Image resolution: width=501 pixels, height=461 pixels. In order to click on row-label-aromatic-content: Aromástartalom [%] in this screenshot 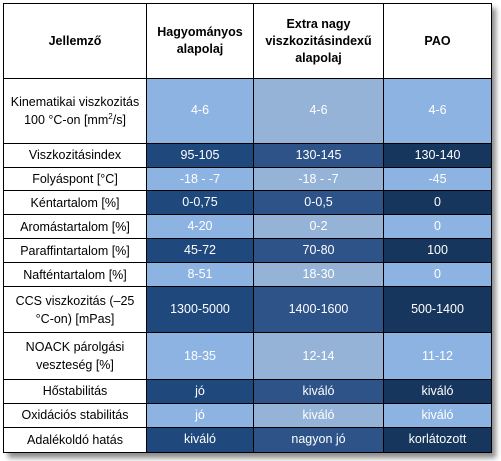, I will do `click(75, 227)`.